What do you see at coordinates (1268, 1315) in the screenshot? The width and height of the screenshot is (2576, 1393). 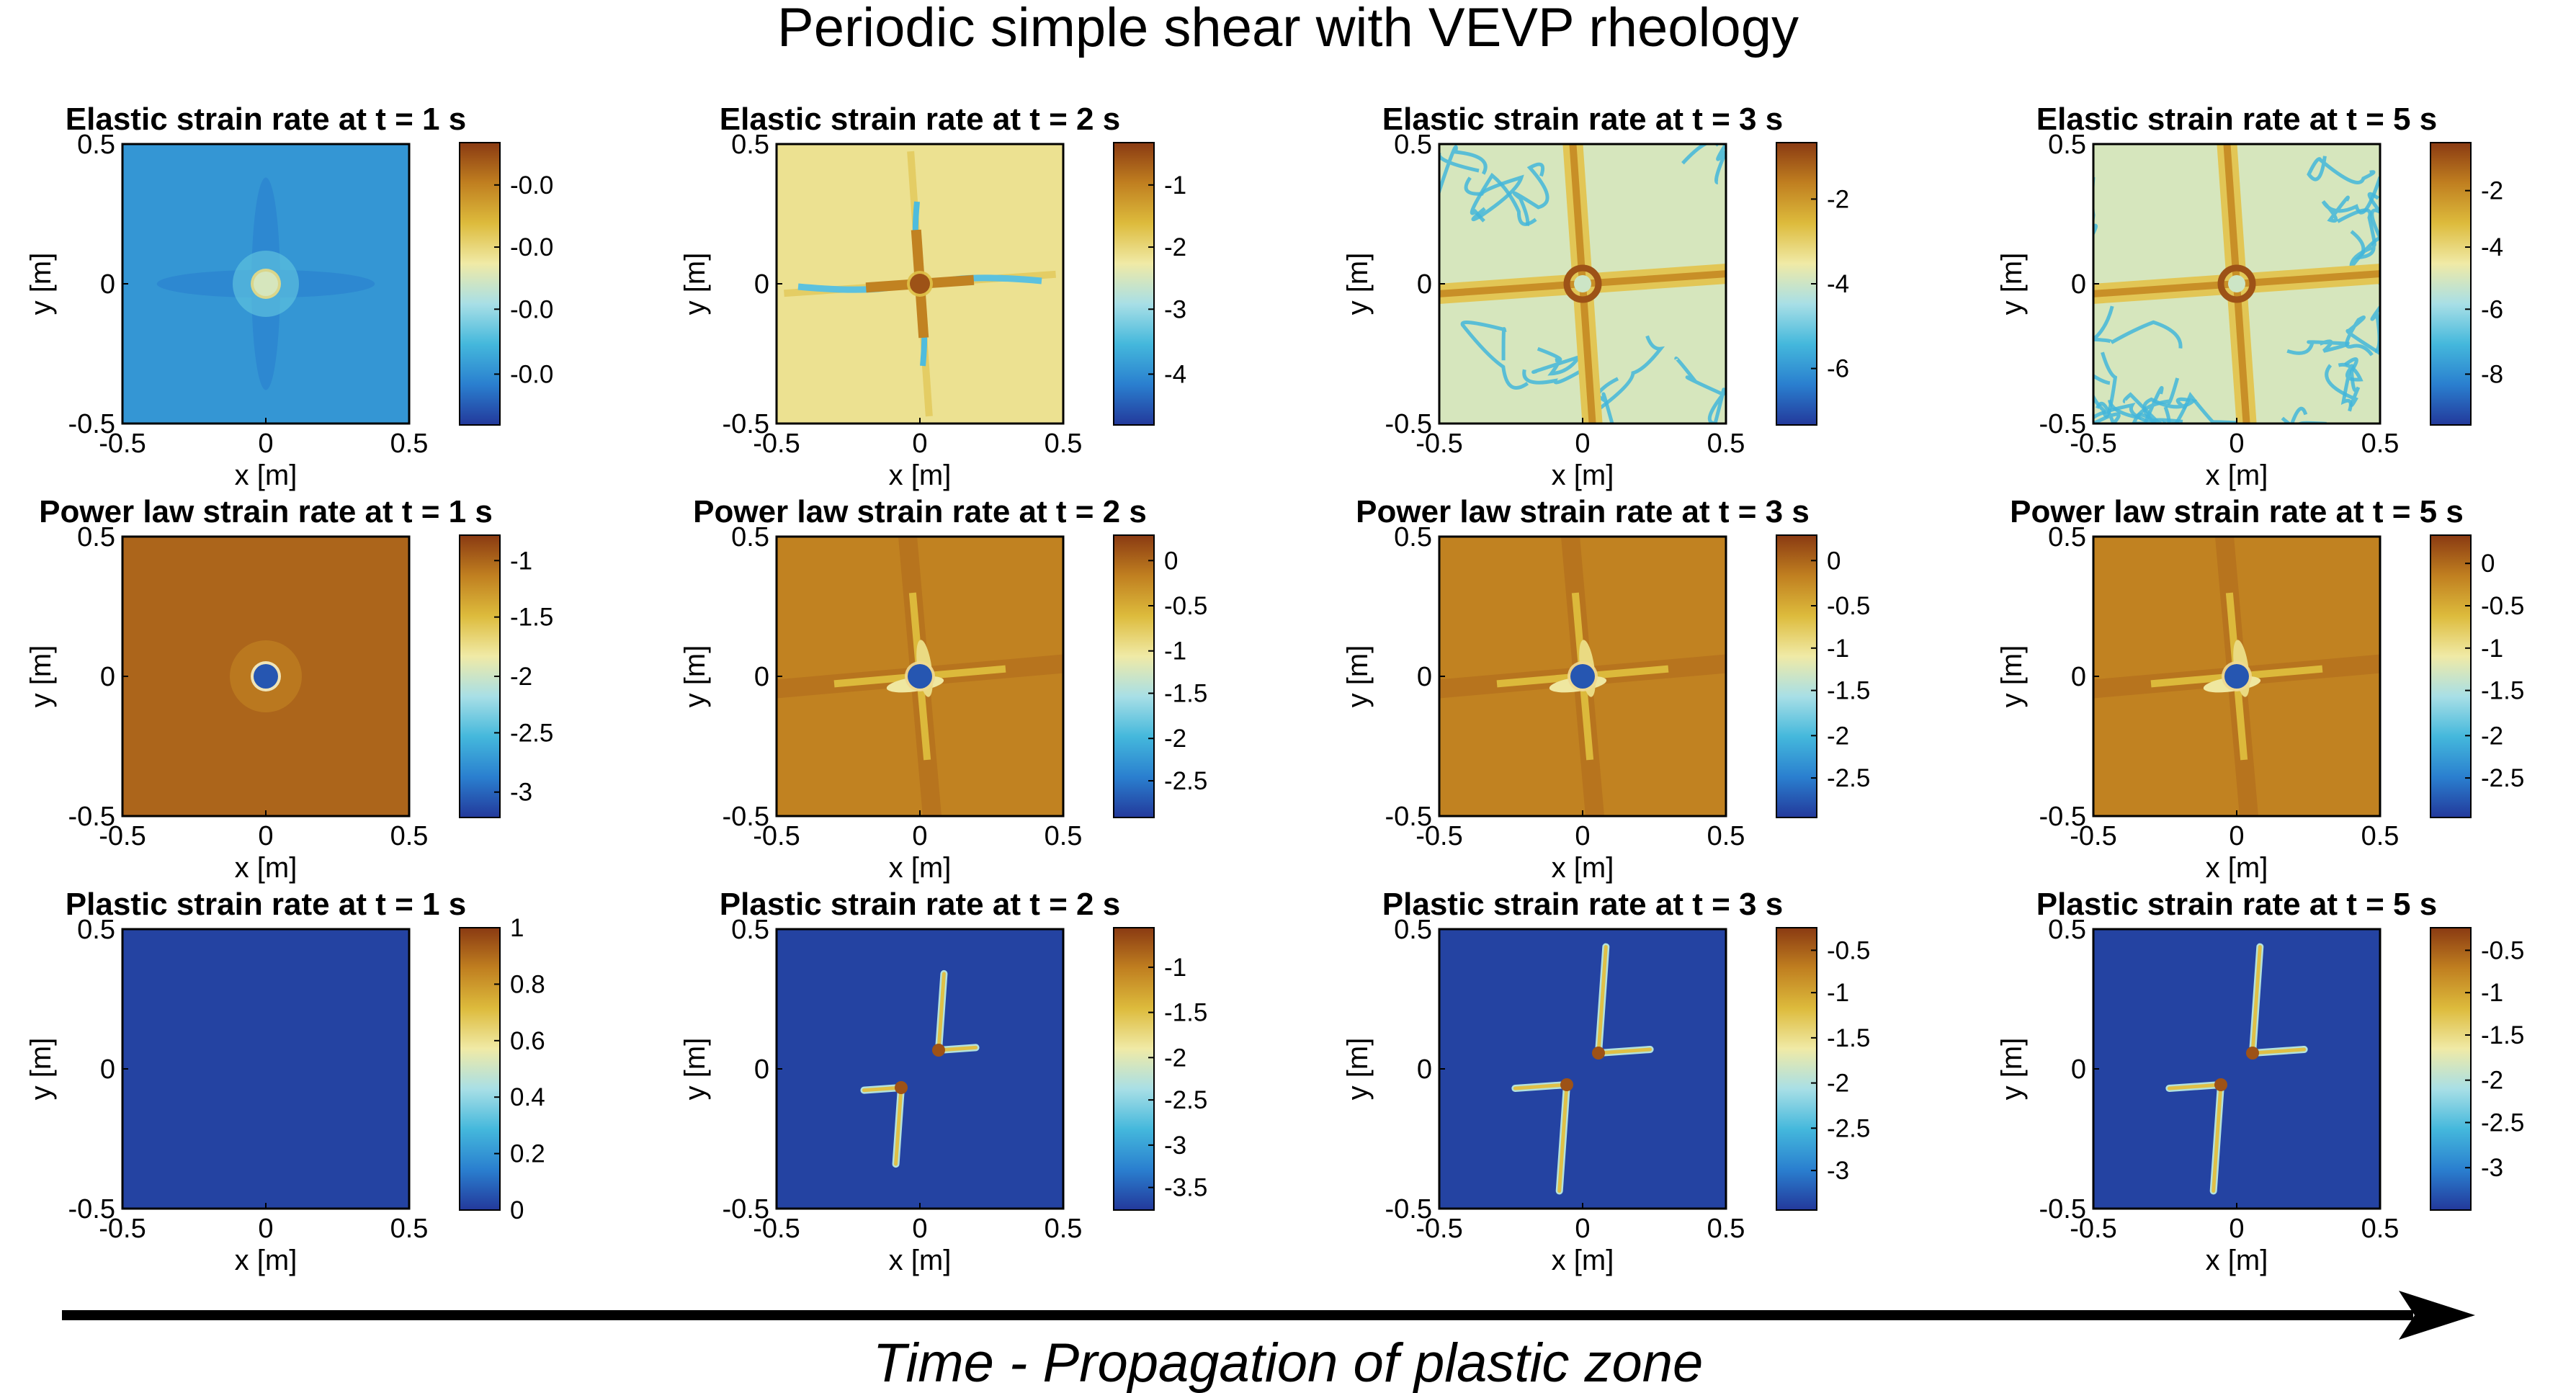 I see `time-arrow` at bounding box center [1268, 1315].